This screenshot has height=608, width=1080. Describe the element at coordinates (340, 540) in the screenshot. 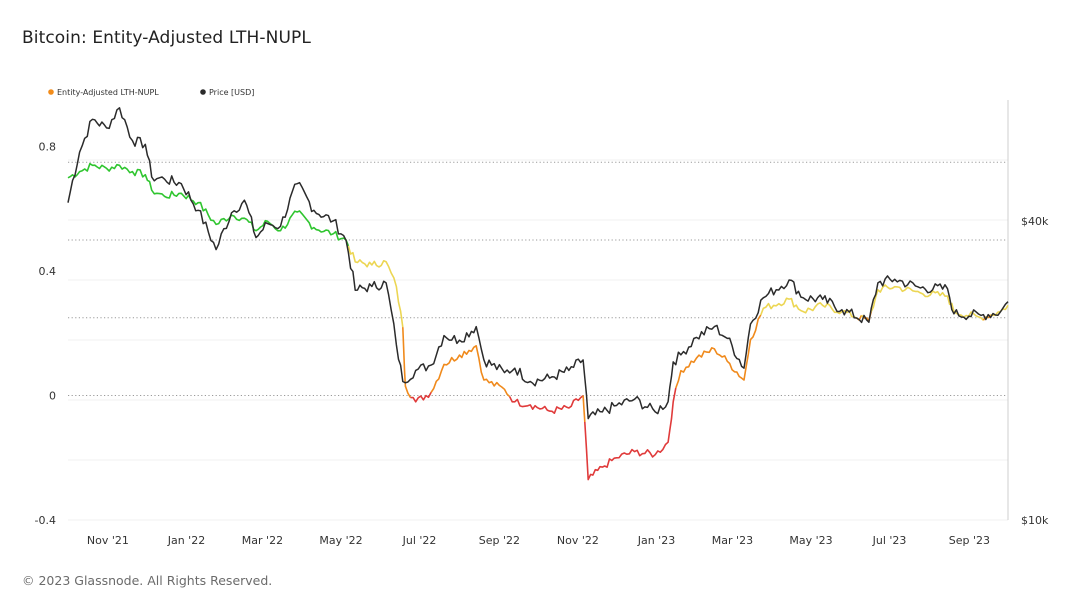

I see `x-tick-label: May '22` at that location.